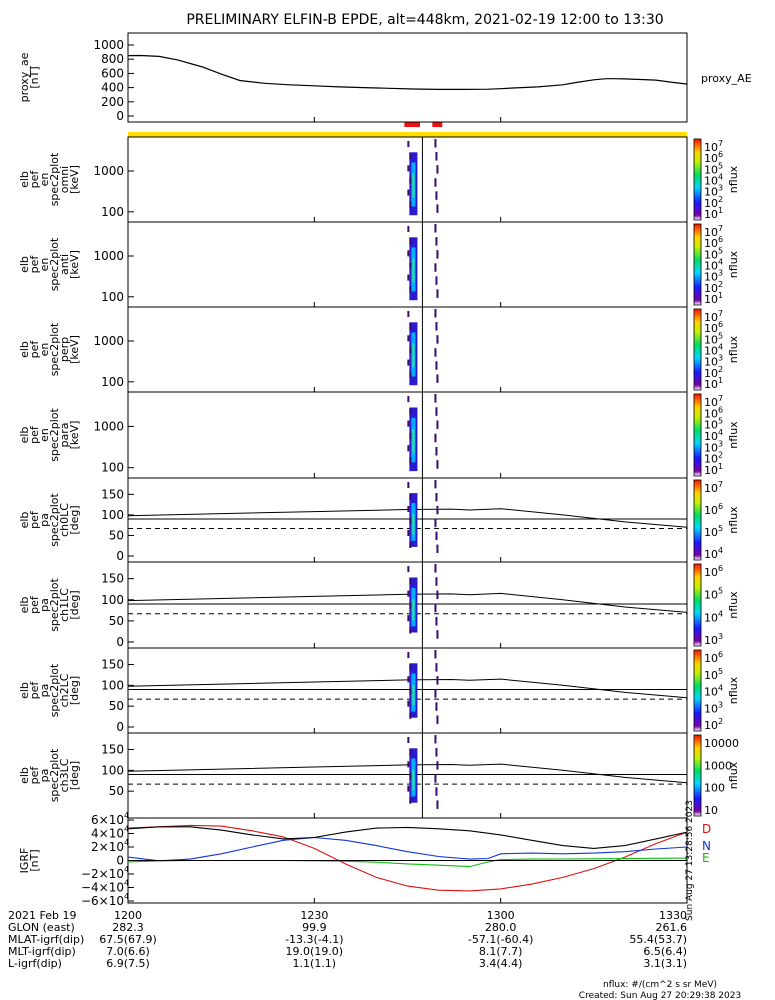  I want to click on panel-frame, so click(407, 435).